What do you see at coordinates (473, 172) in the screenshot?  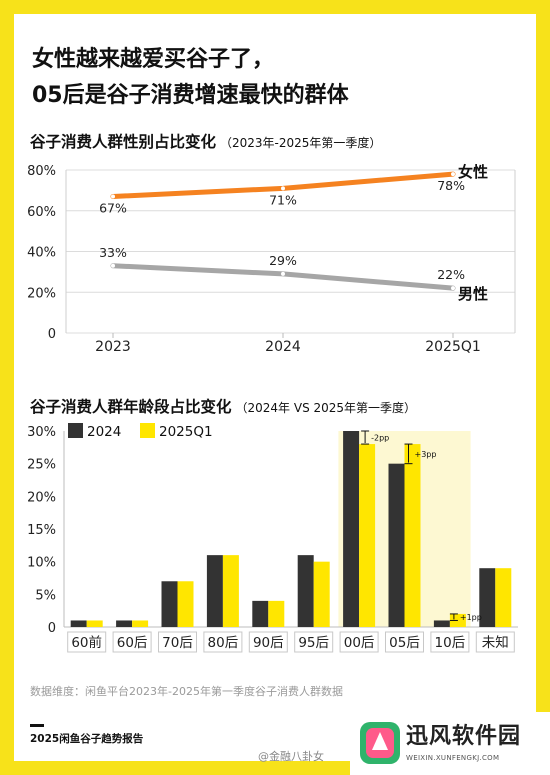 I see `series-name-female: 女性` at bounding box center [473, 172].